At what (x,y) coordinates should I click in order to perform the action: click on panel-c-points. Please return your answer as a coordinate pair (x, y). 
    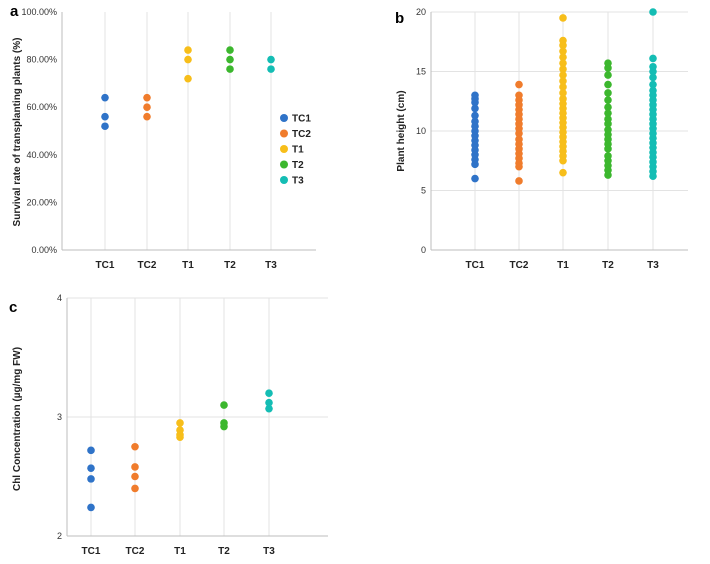
    Looking at the image, I should click on (180, 450).